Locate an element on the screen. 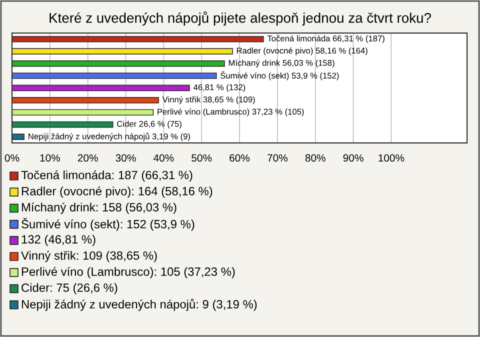 This screenshot has height=337, width=480. category-label: Točená limonáda 66,31 % (187) is located at coordinates (325, 39).